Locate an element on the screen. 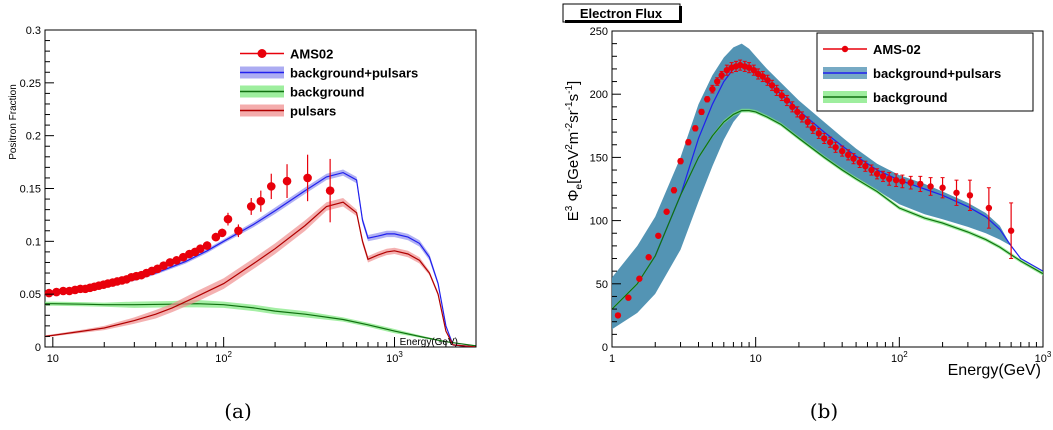  caption-b: (b) is located at coordinates (824, 411).